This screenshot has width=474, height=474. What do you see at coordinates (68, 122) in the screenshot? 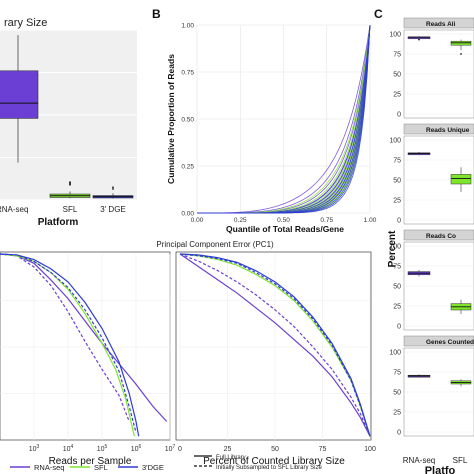
I see `panel-a: rary Size RNA-seq SFL 3' DGE Platform` at bounding box center [68, 122].